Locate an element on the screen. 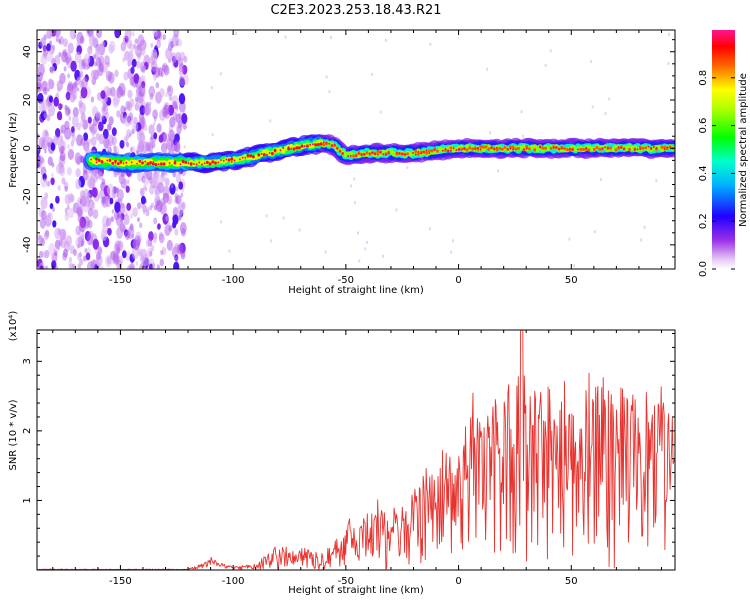 The height and width of the screenshot is (600, 750). x-tick-label: 50 is located at coordinates (571, 581).